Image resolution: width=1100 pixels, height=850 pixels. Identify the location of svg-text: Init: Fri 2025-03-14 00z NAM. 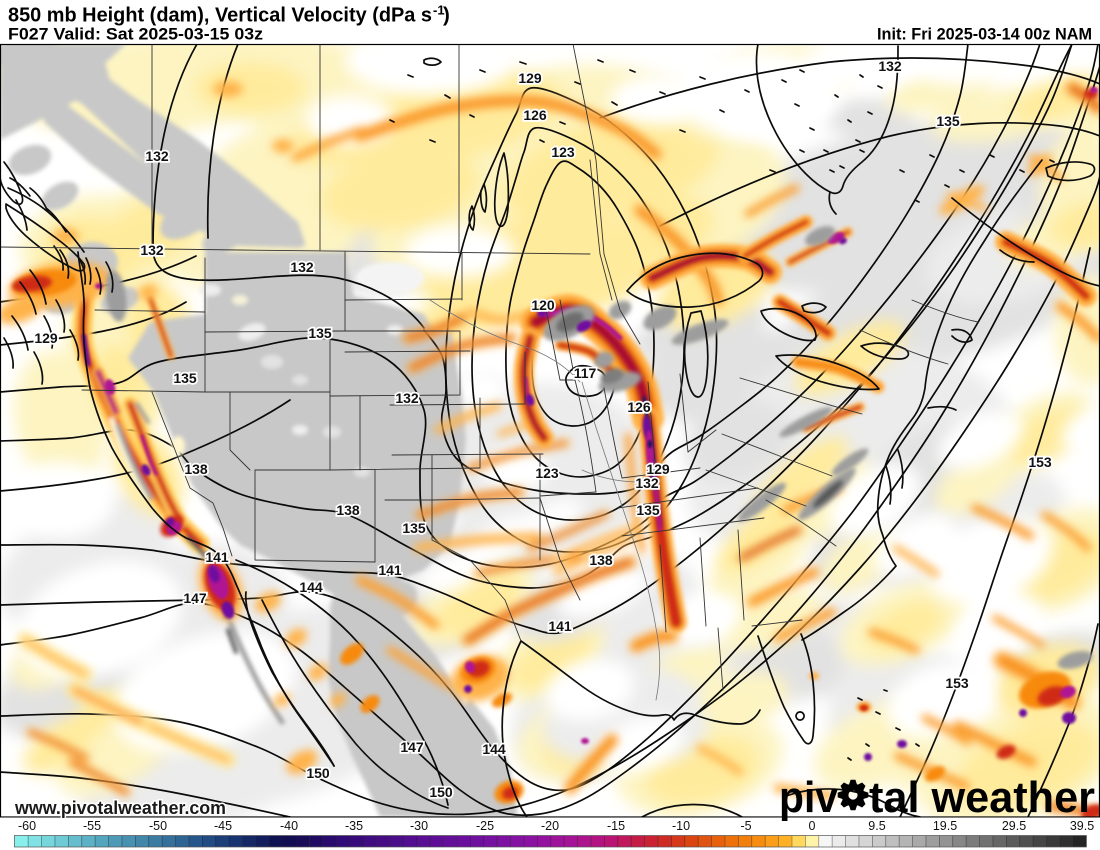
(984, 34).